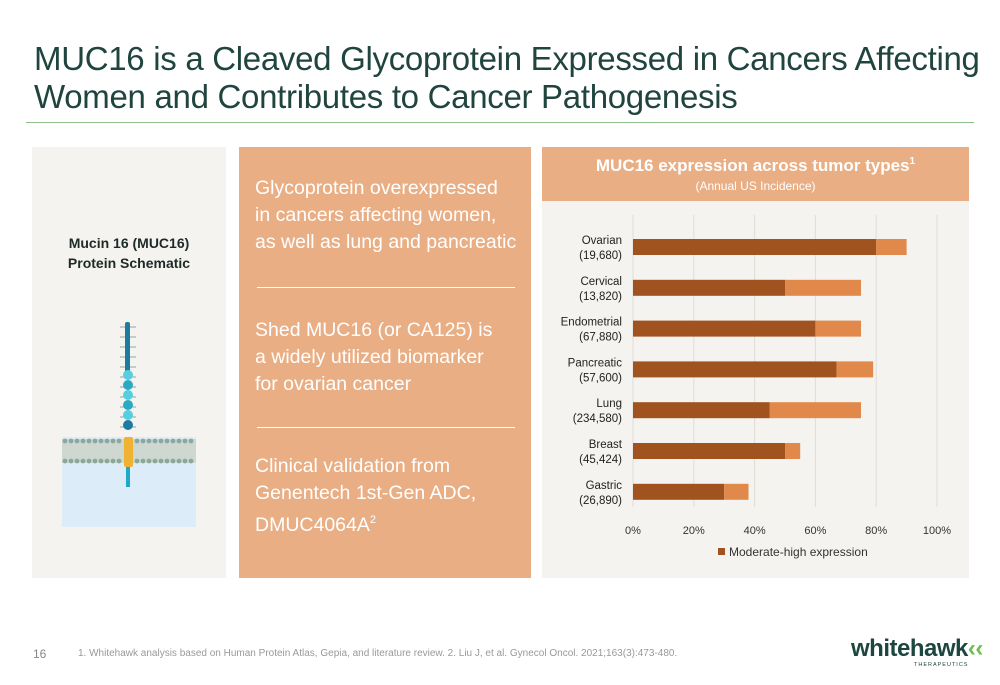 The width and height of the screenshot is (1000, 685). Describe the element at coordinates (376, 188) in the screenshot. I see `key-point-1-line-1: Glycoprotein overexpressed` at that location.